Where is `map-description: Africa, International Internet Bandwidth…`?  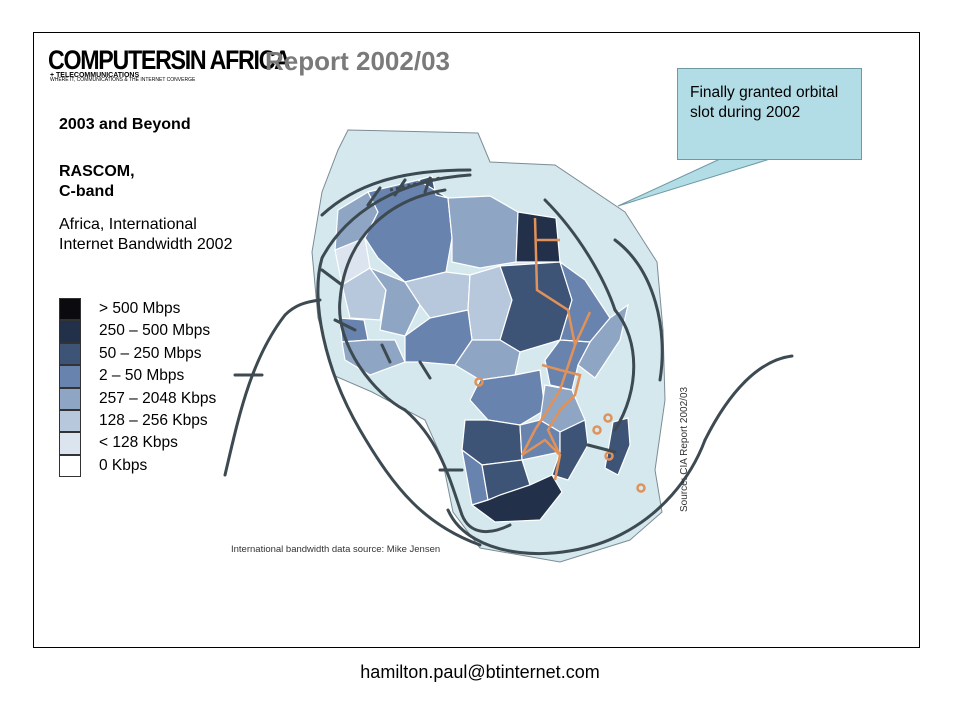 map-description: Africa, International Internet Bandwidth… is located at coordinates (146, 234).